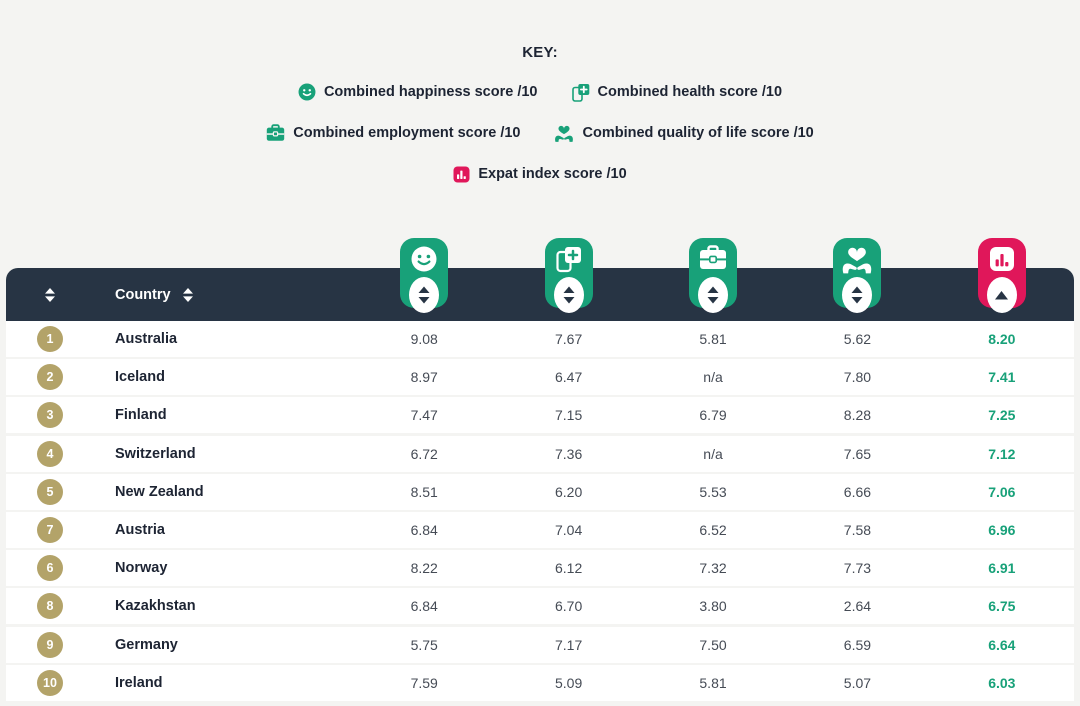 The image size is (1080, 706). What do you see at coordinates (857, 339) in the screenshot?
I see `quality-of-life-score: 5.62` at bounding box center [857, 339].